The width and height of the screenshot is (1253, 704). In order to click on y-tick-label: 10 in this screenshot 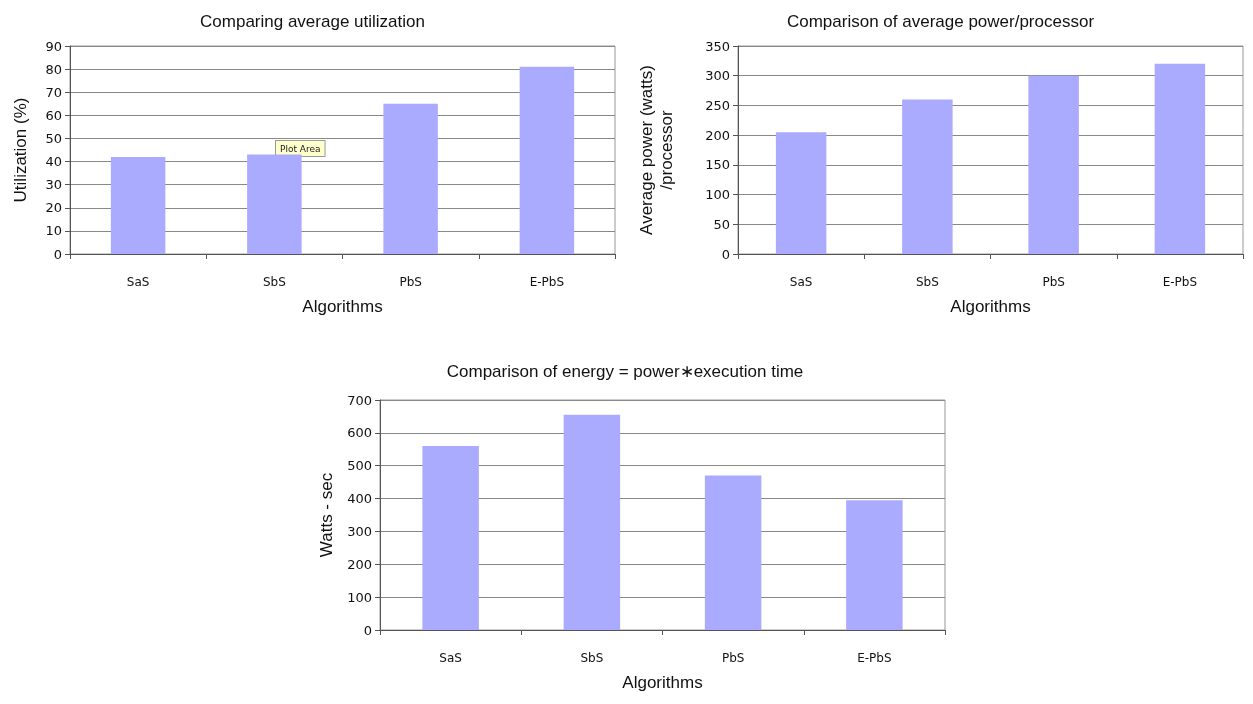, I will do `click(53, 231)`.